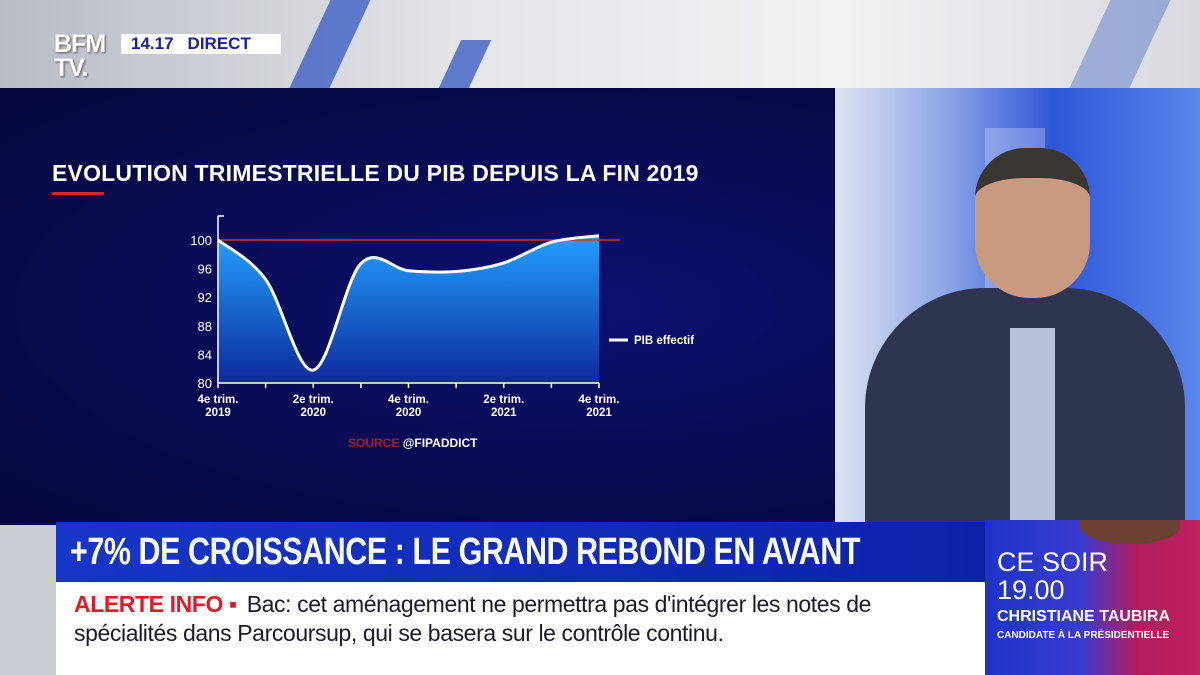 The height and width of the screenshot is (675, 1200). What do you see at coordinates (1130, 532) in the screenshot?
I see `guest-photo` at bounding box center [1130, 532].